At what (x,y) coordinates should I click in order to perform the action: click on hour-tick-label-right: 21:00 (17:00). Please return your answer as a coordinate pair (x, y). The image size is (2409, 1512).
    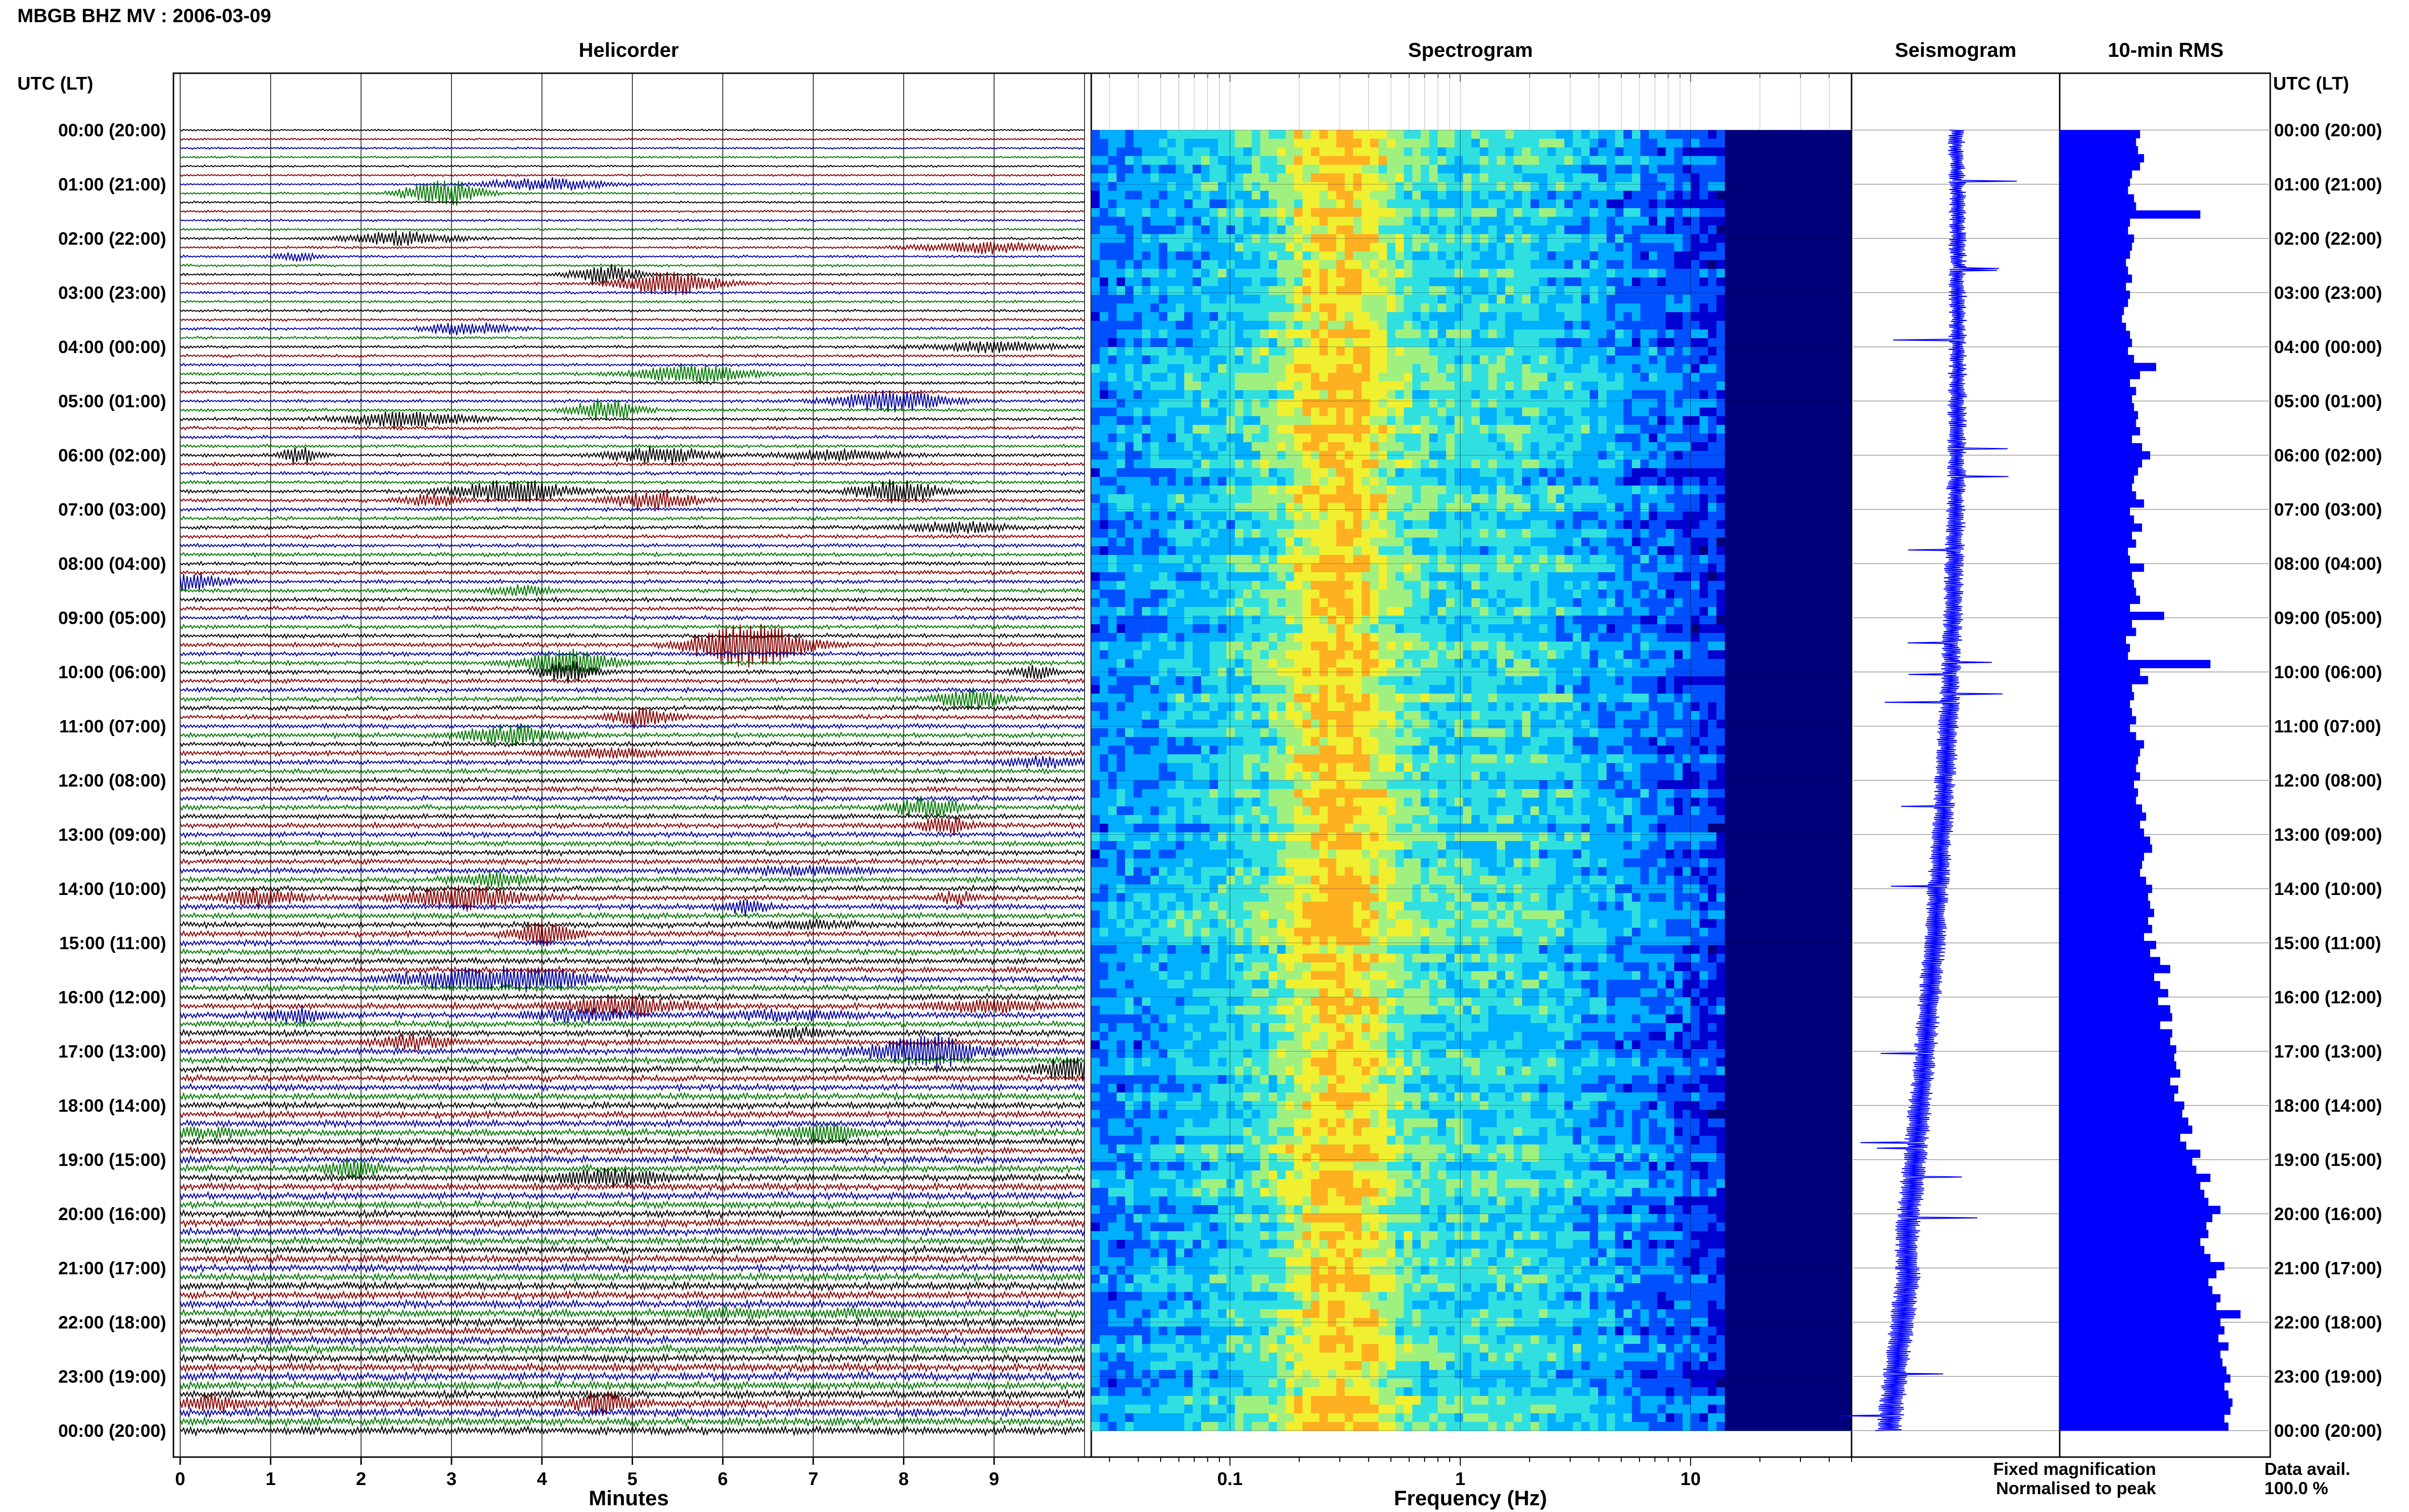
    Looking at the image, I should click on (2328, 1268).